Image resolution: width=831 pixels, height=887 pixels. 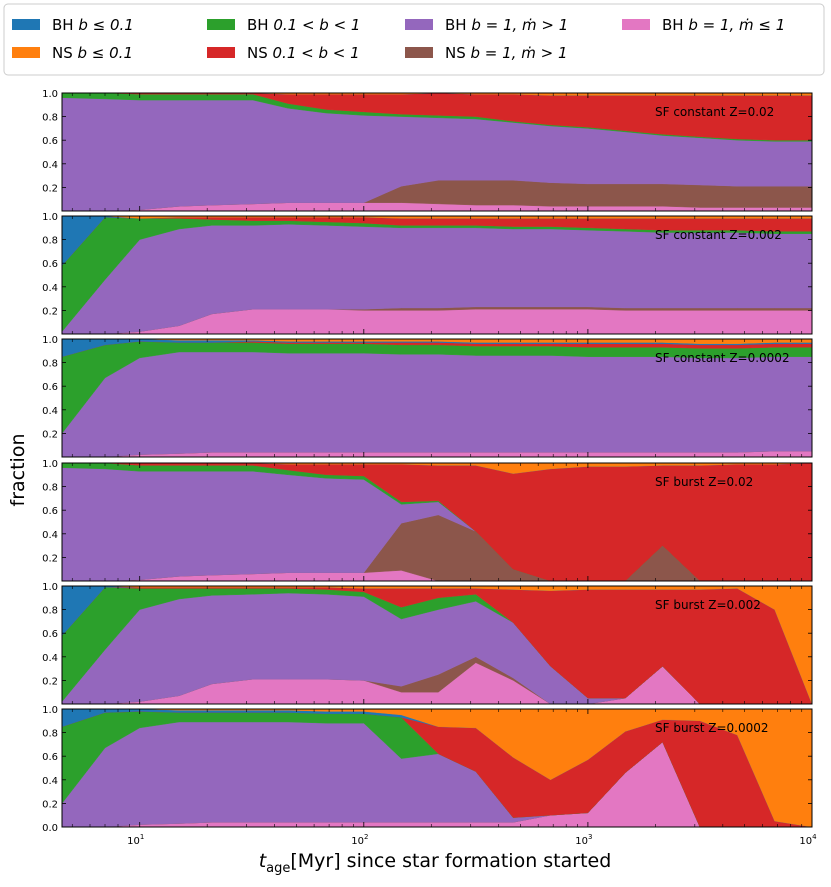 I want to click on legend-entry: BH b = 1, ṁ > 1, so click(x=486, y=25).